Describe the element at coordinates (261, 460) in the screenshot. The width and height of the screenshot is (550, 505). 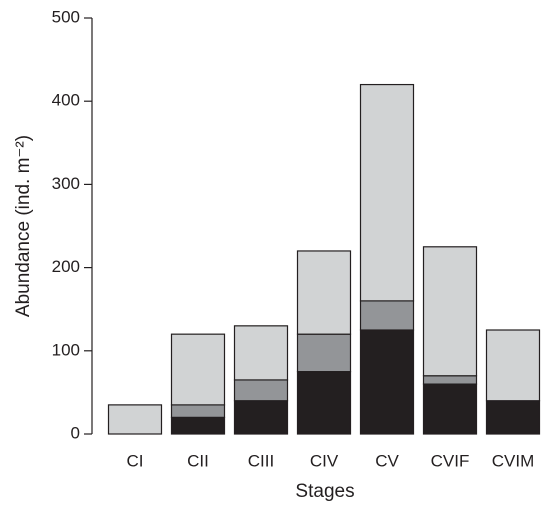
I see `x-tick-label: CIII` at that location.